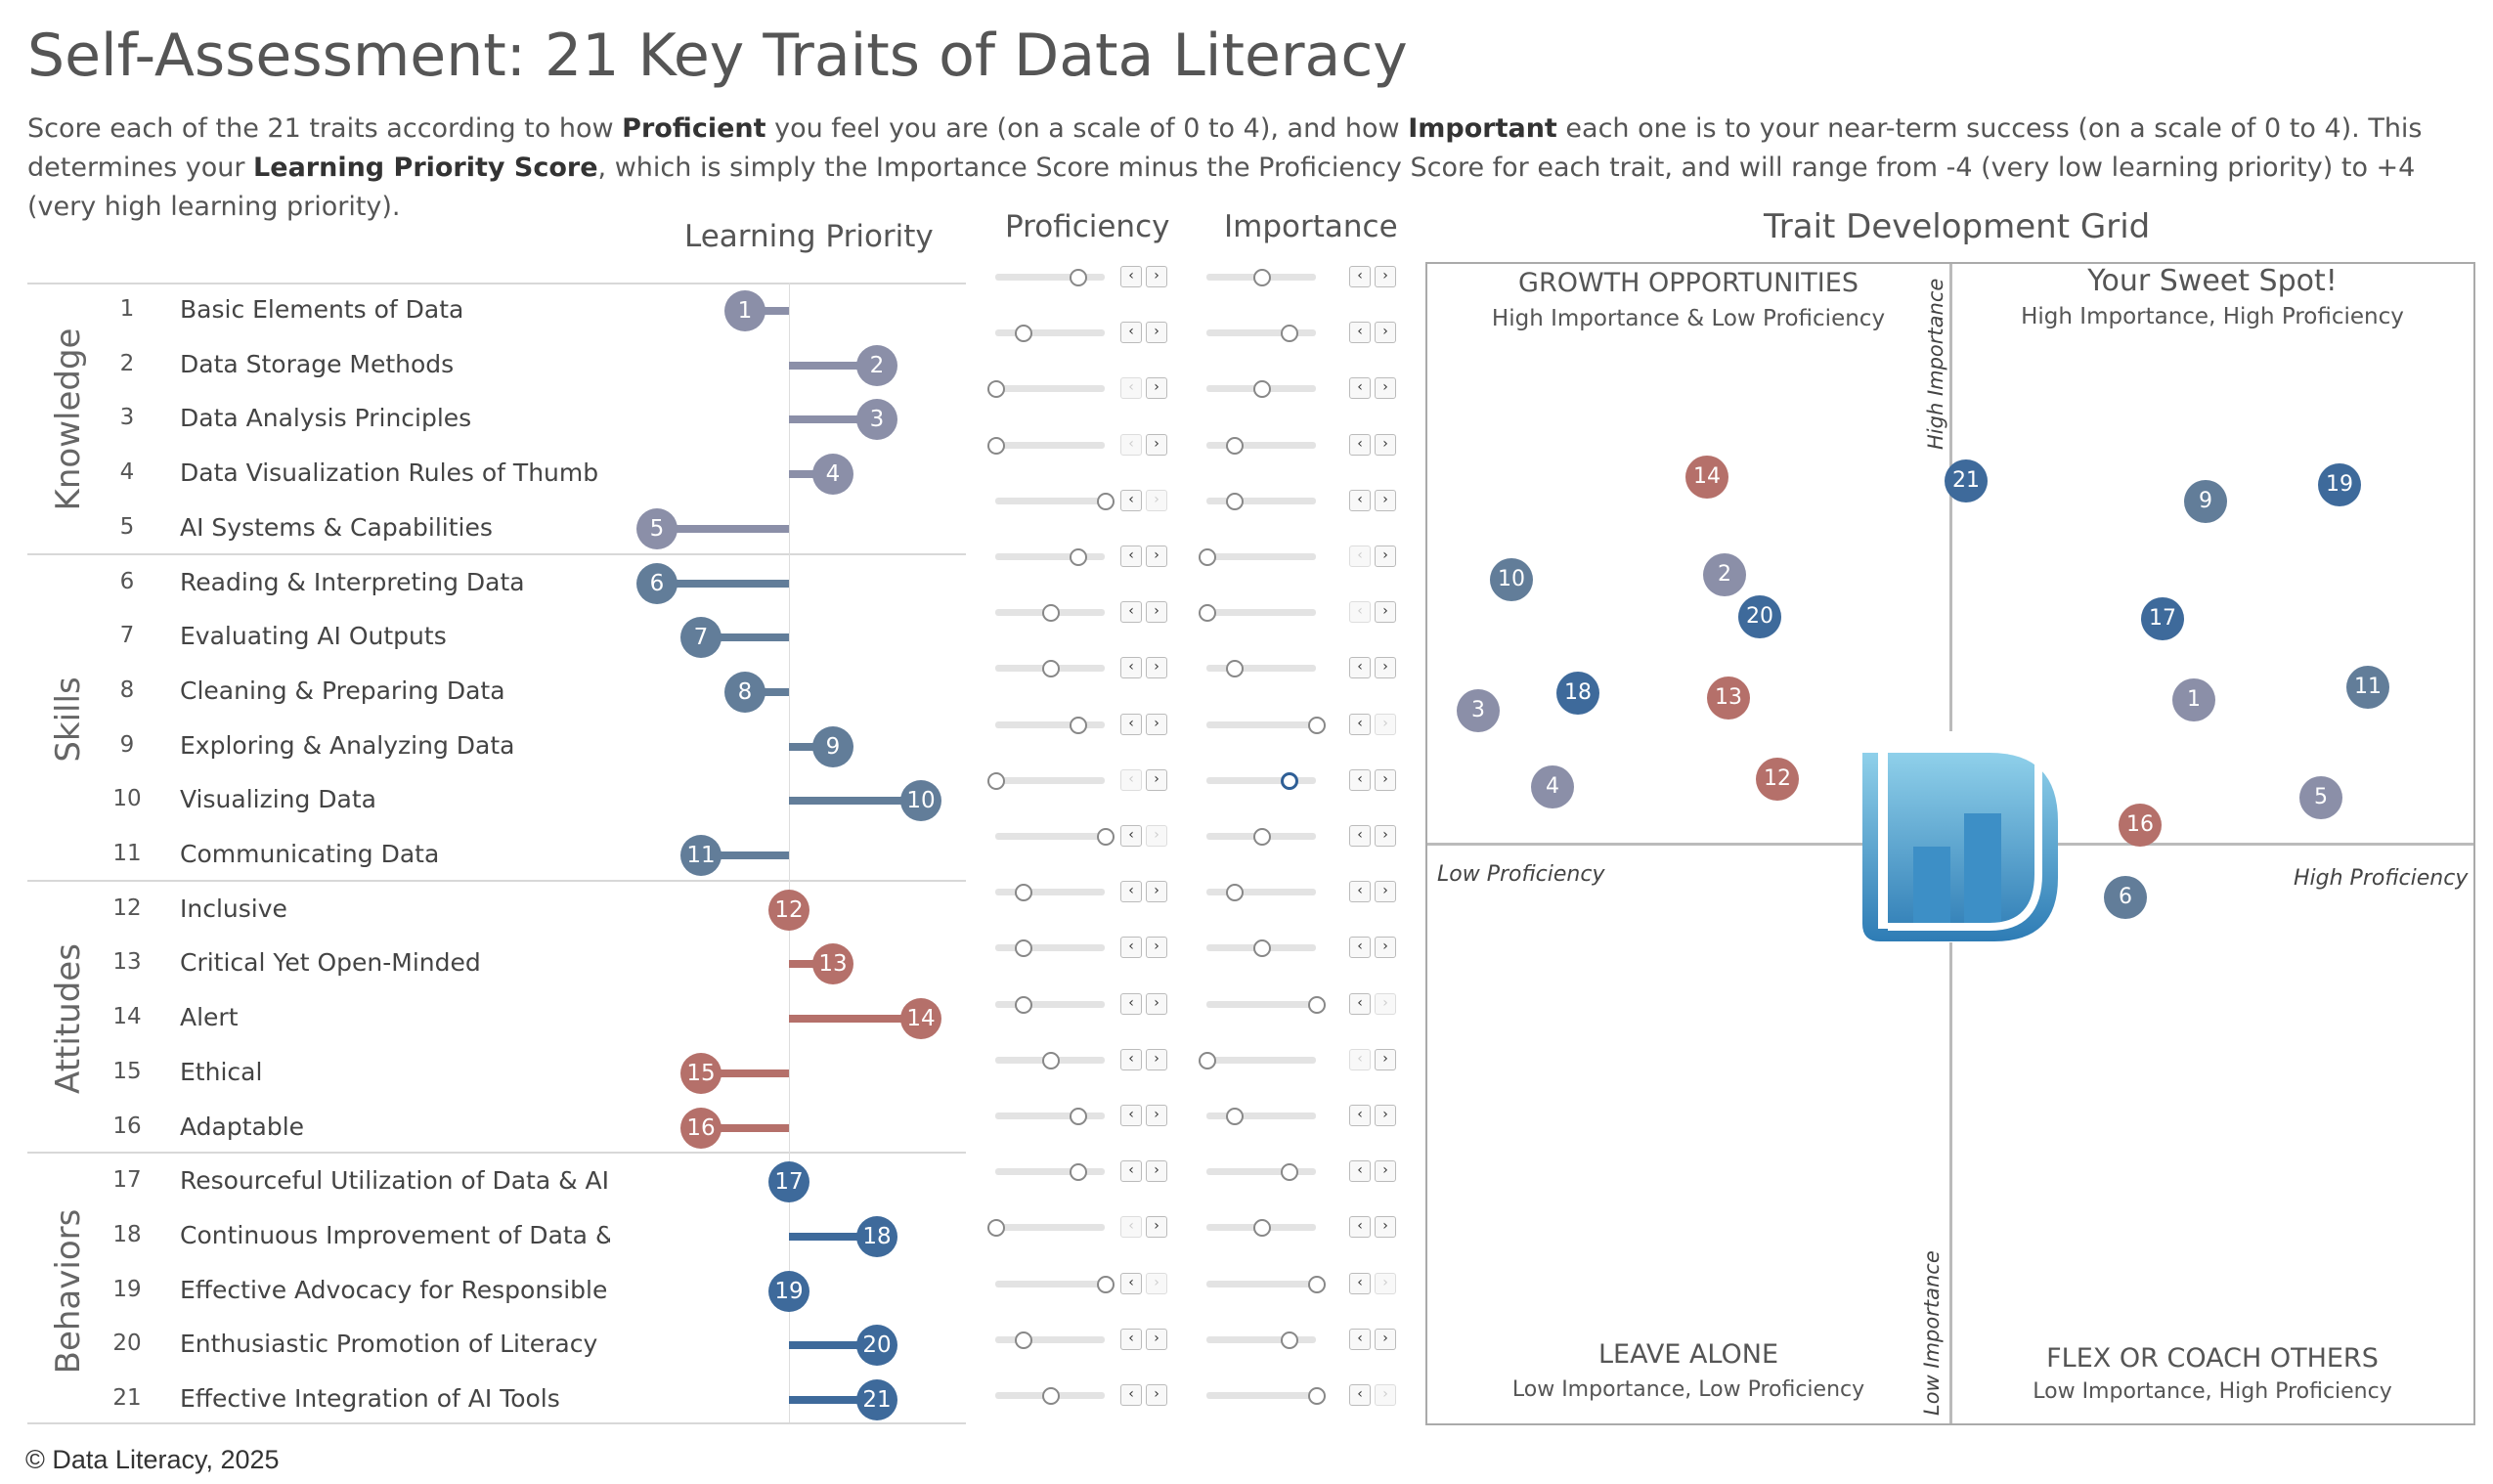  I want to click on grid-point: 3, so click(1478, 710).